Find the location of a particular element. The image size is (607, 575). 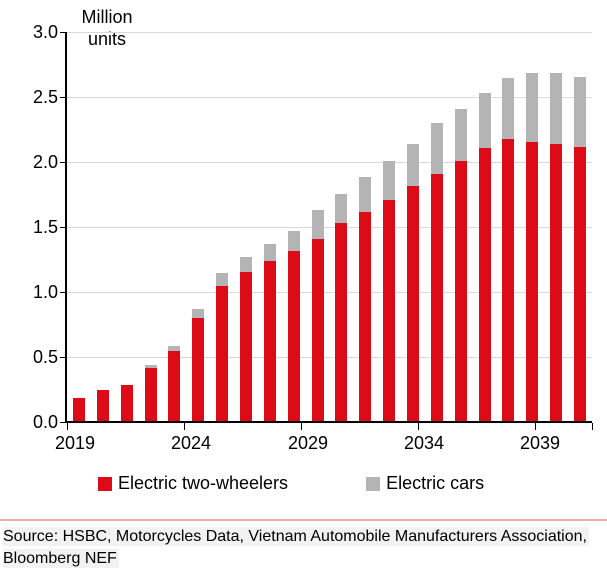

legend-label-cars: Electric cars is located at coordinates (435, 483).